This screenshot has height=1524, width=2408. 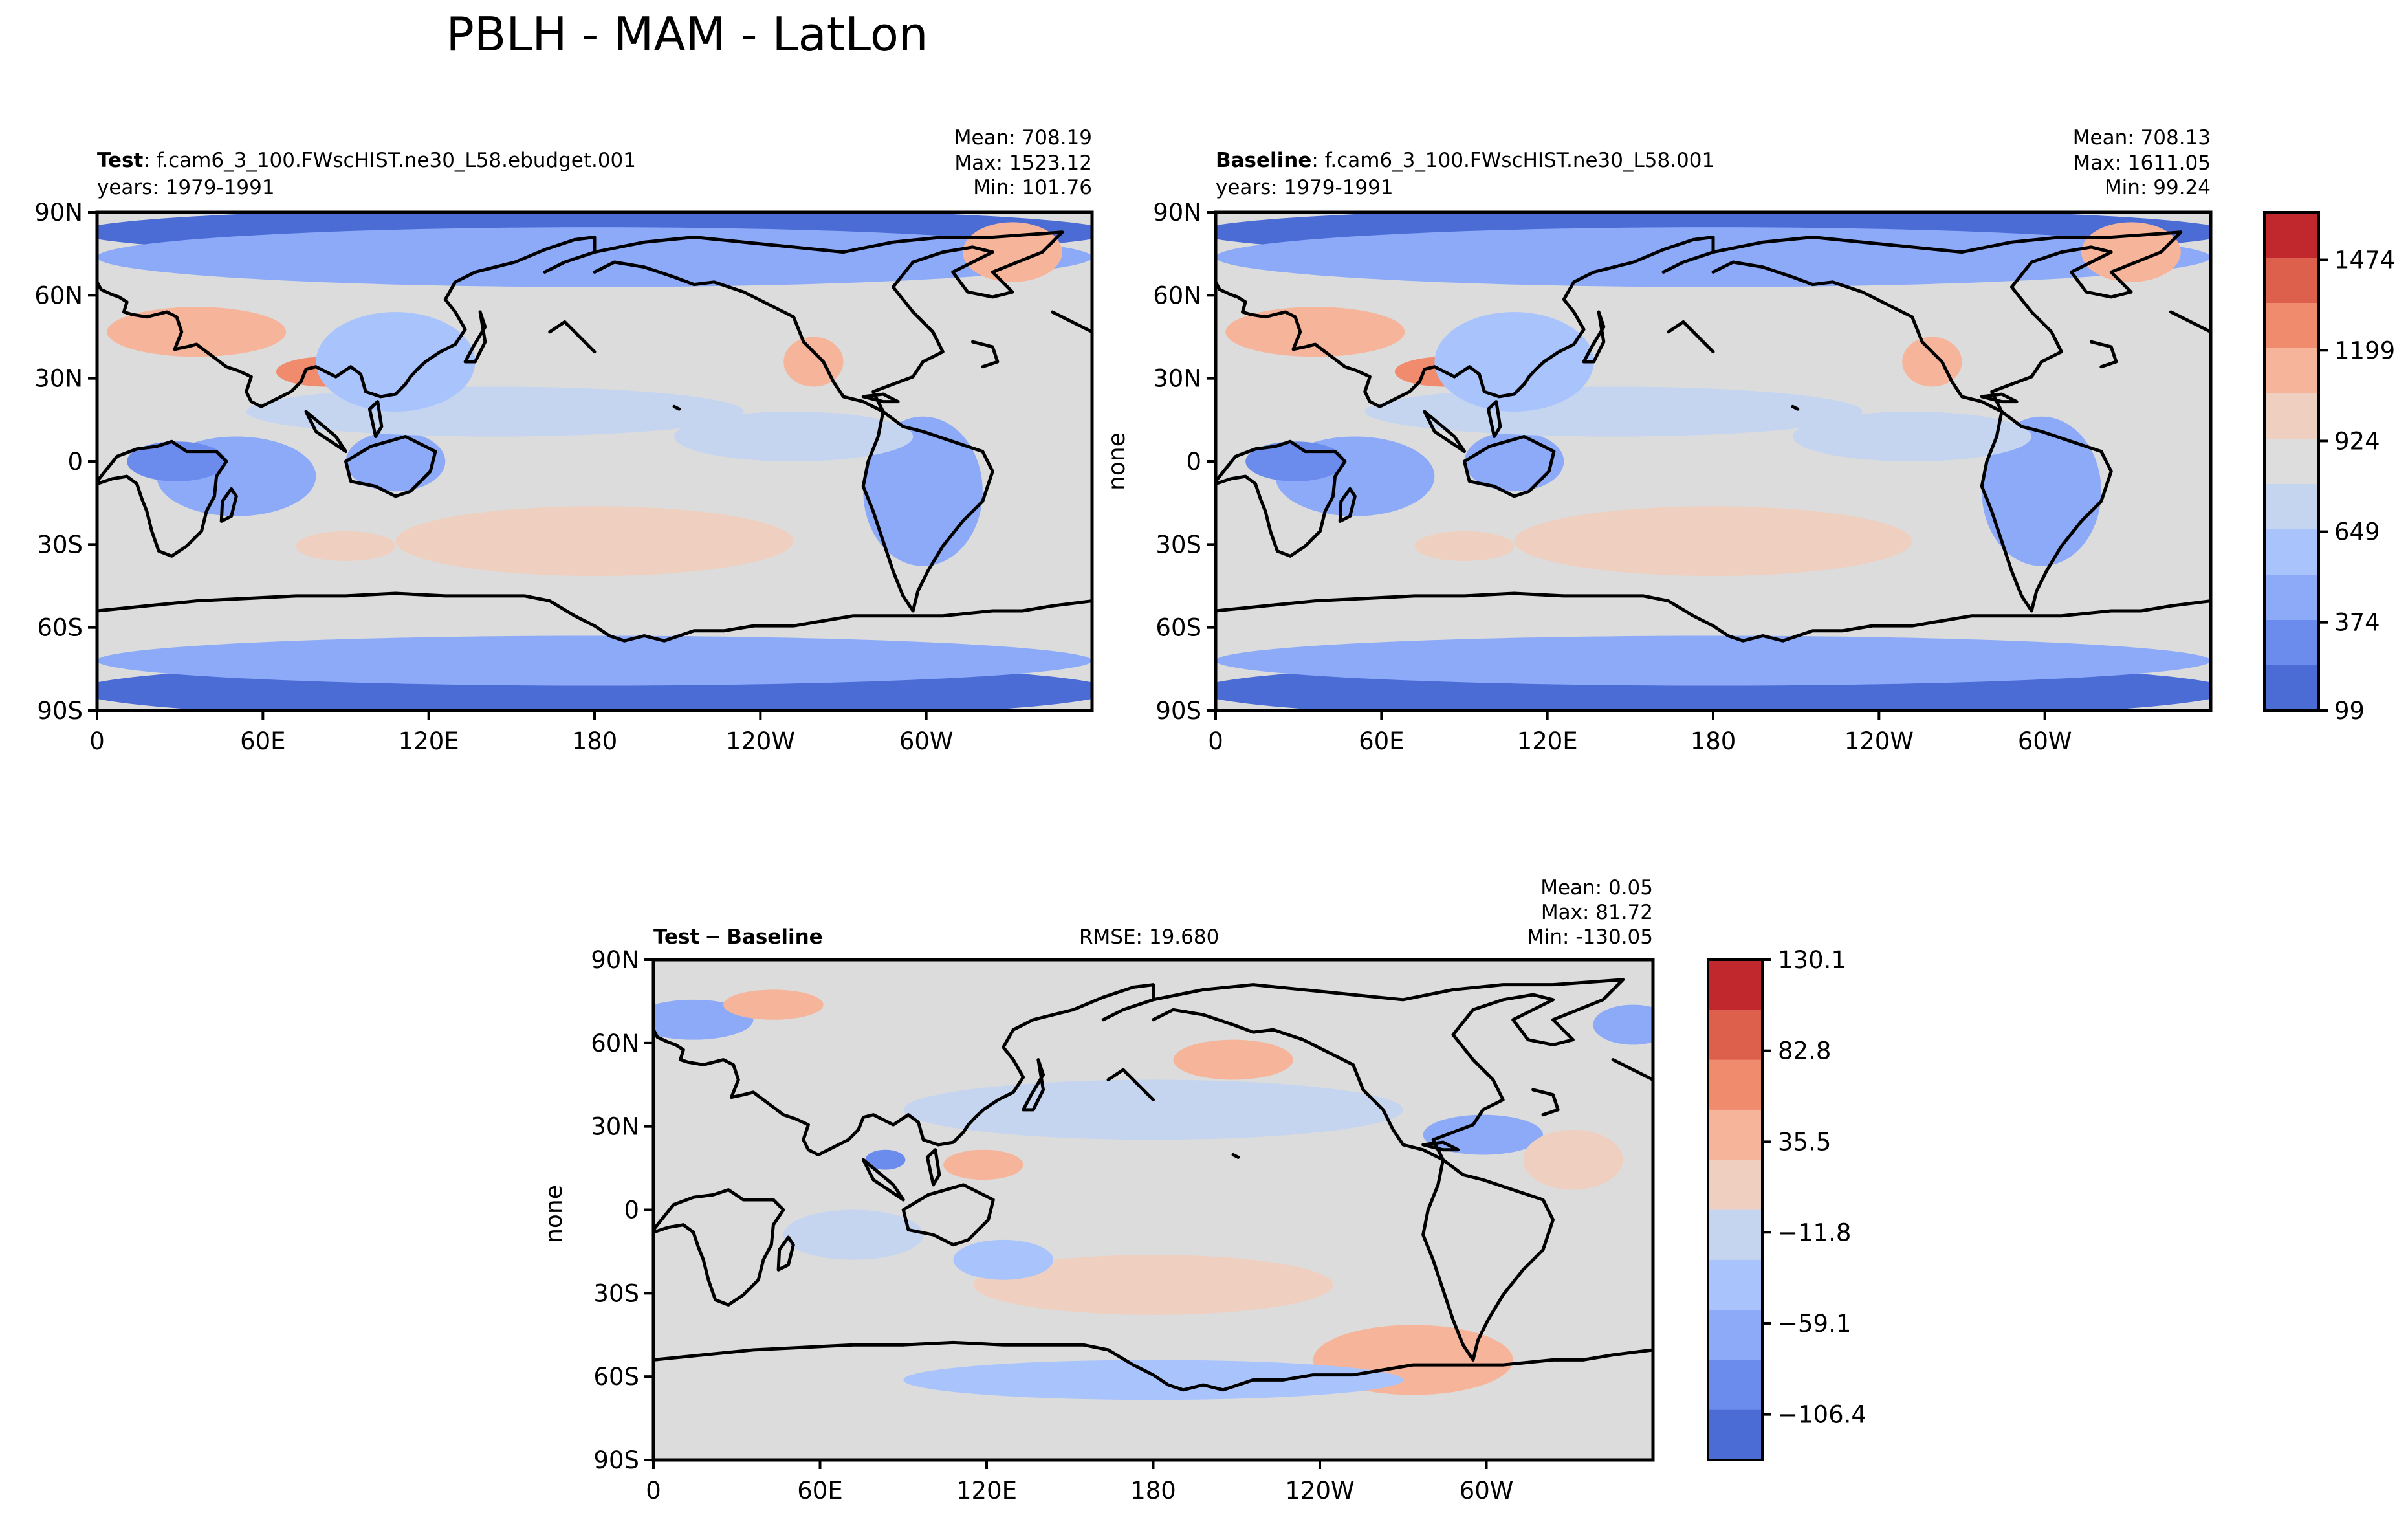 I want to click on colorbar-tick-label: 99, so click(x=2350, y=711).